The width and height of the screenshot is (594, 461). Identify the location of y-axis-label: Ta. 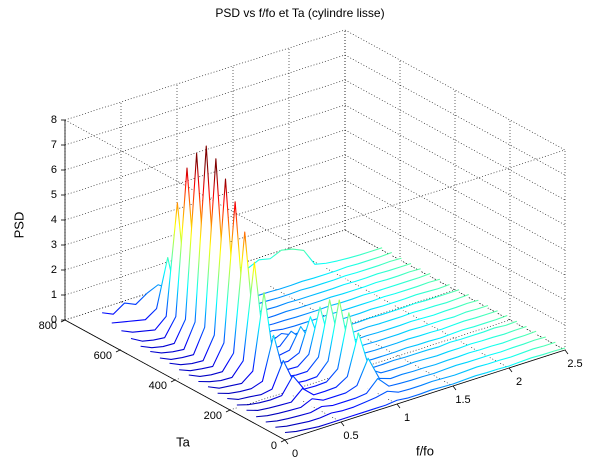
(183, 441).